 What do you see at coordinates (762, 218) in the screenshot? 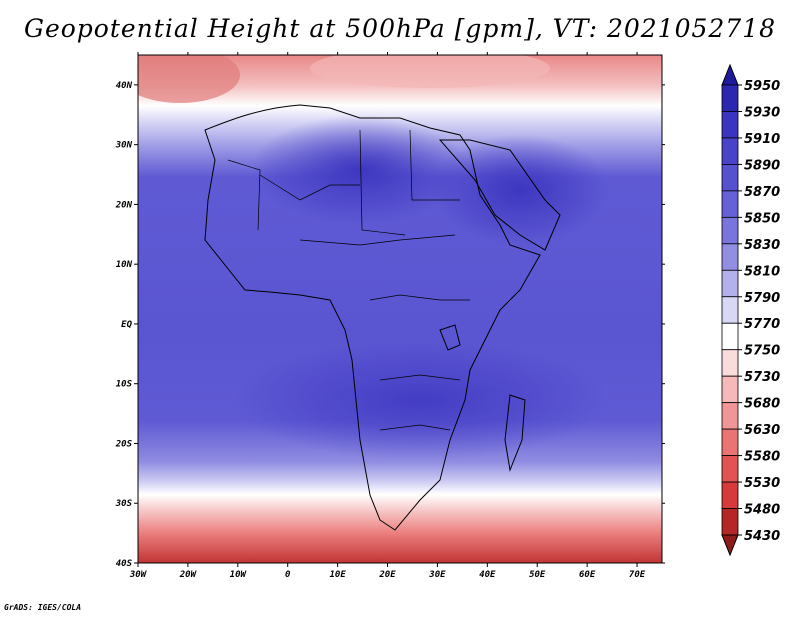
I see `colorbar-label: 5850` at bounding box center [762, 218].